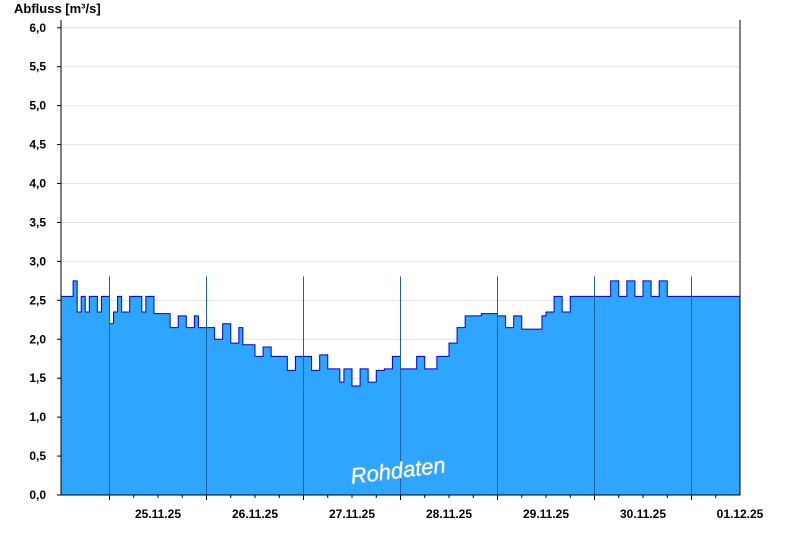  I want to click on y-tick-label: 2,0, so click(37, 339).